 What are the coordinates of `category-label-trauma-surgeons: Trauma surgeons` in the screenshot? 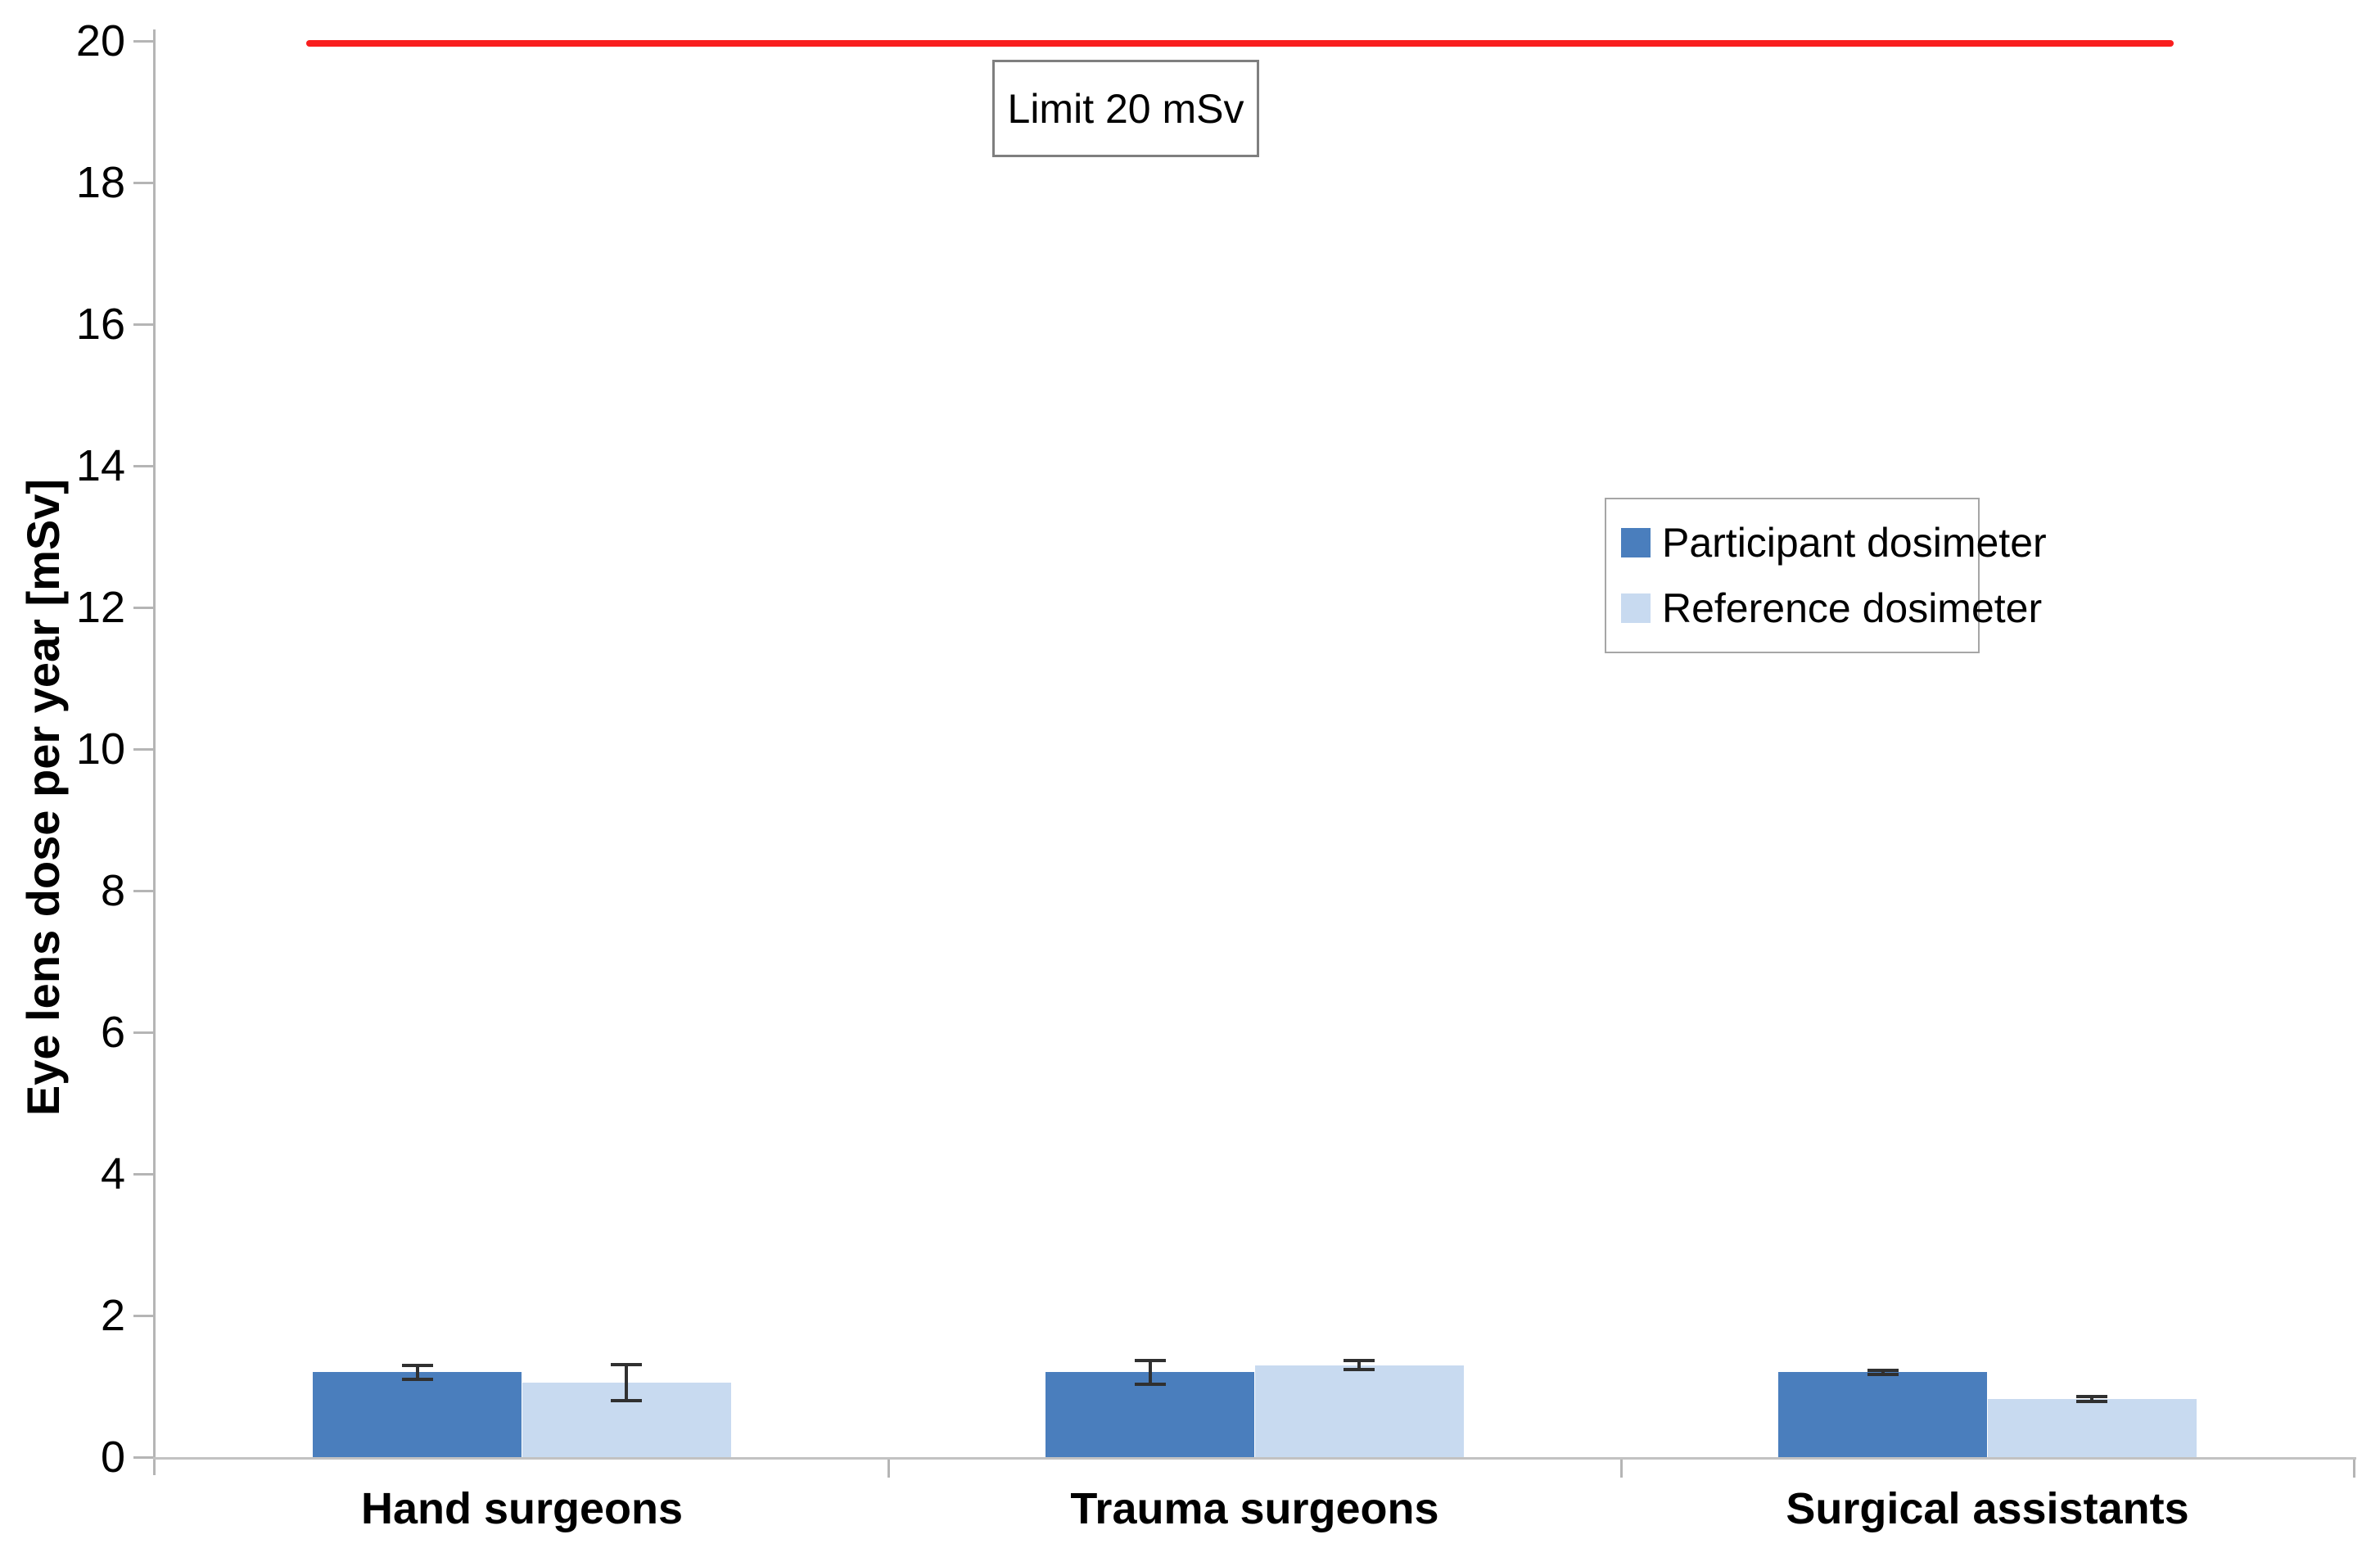 It's located at (1254, 1508).